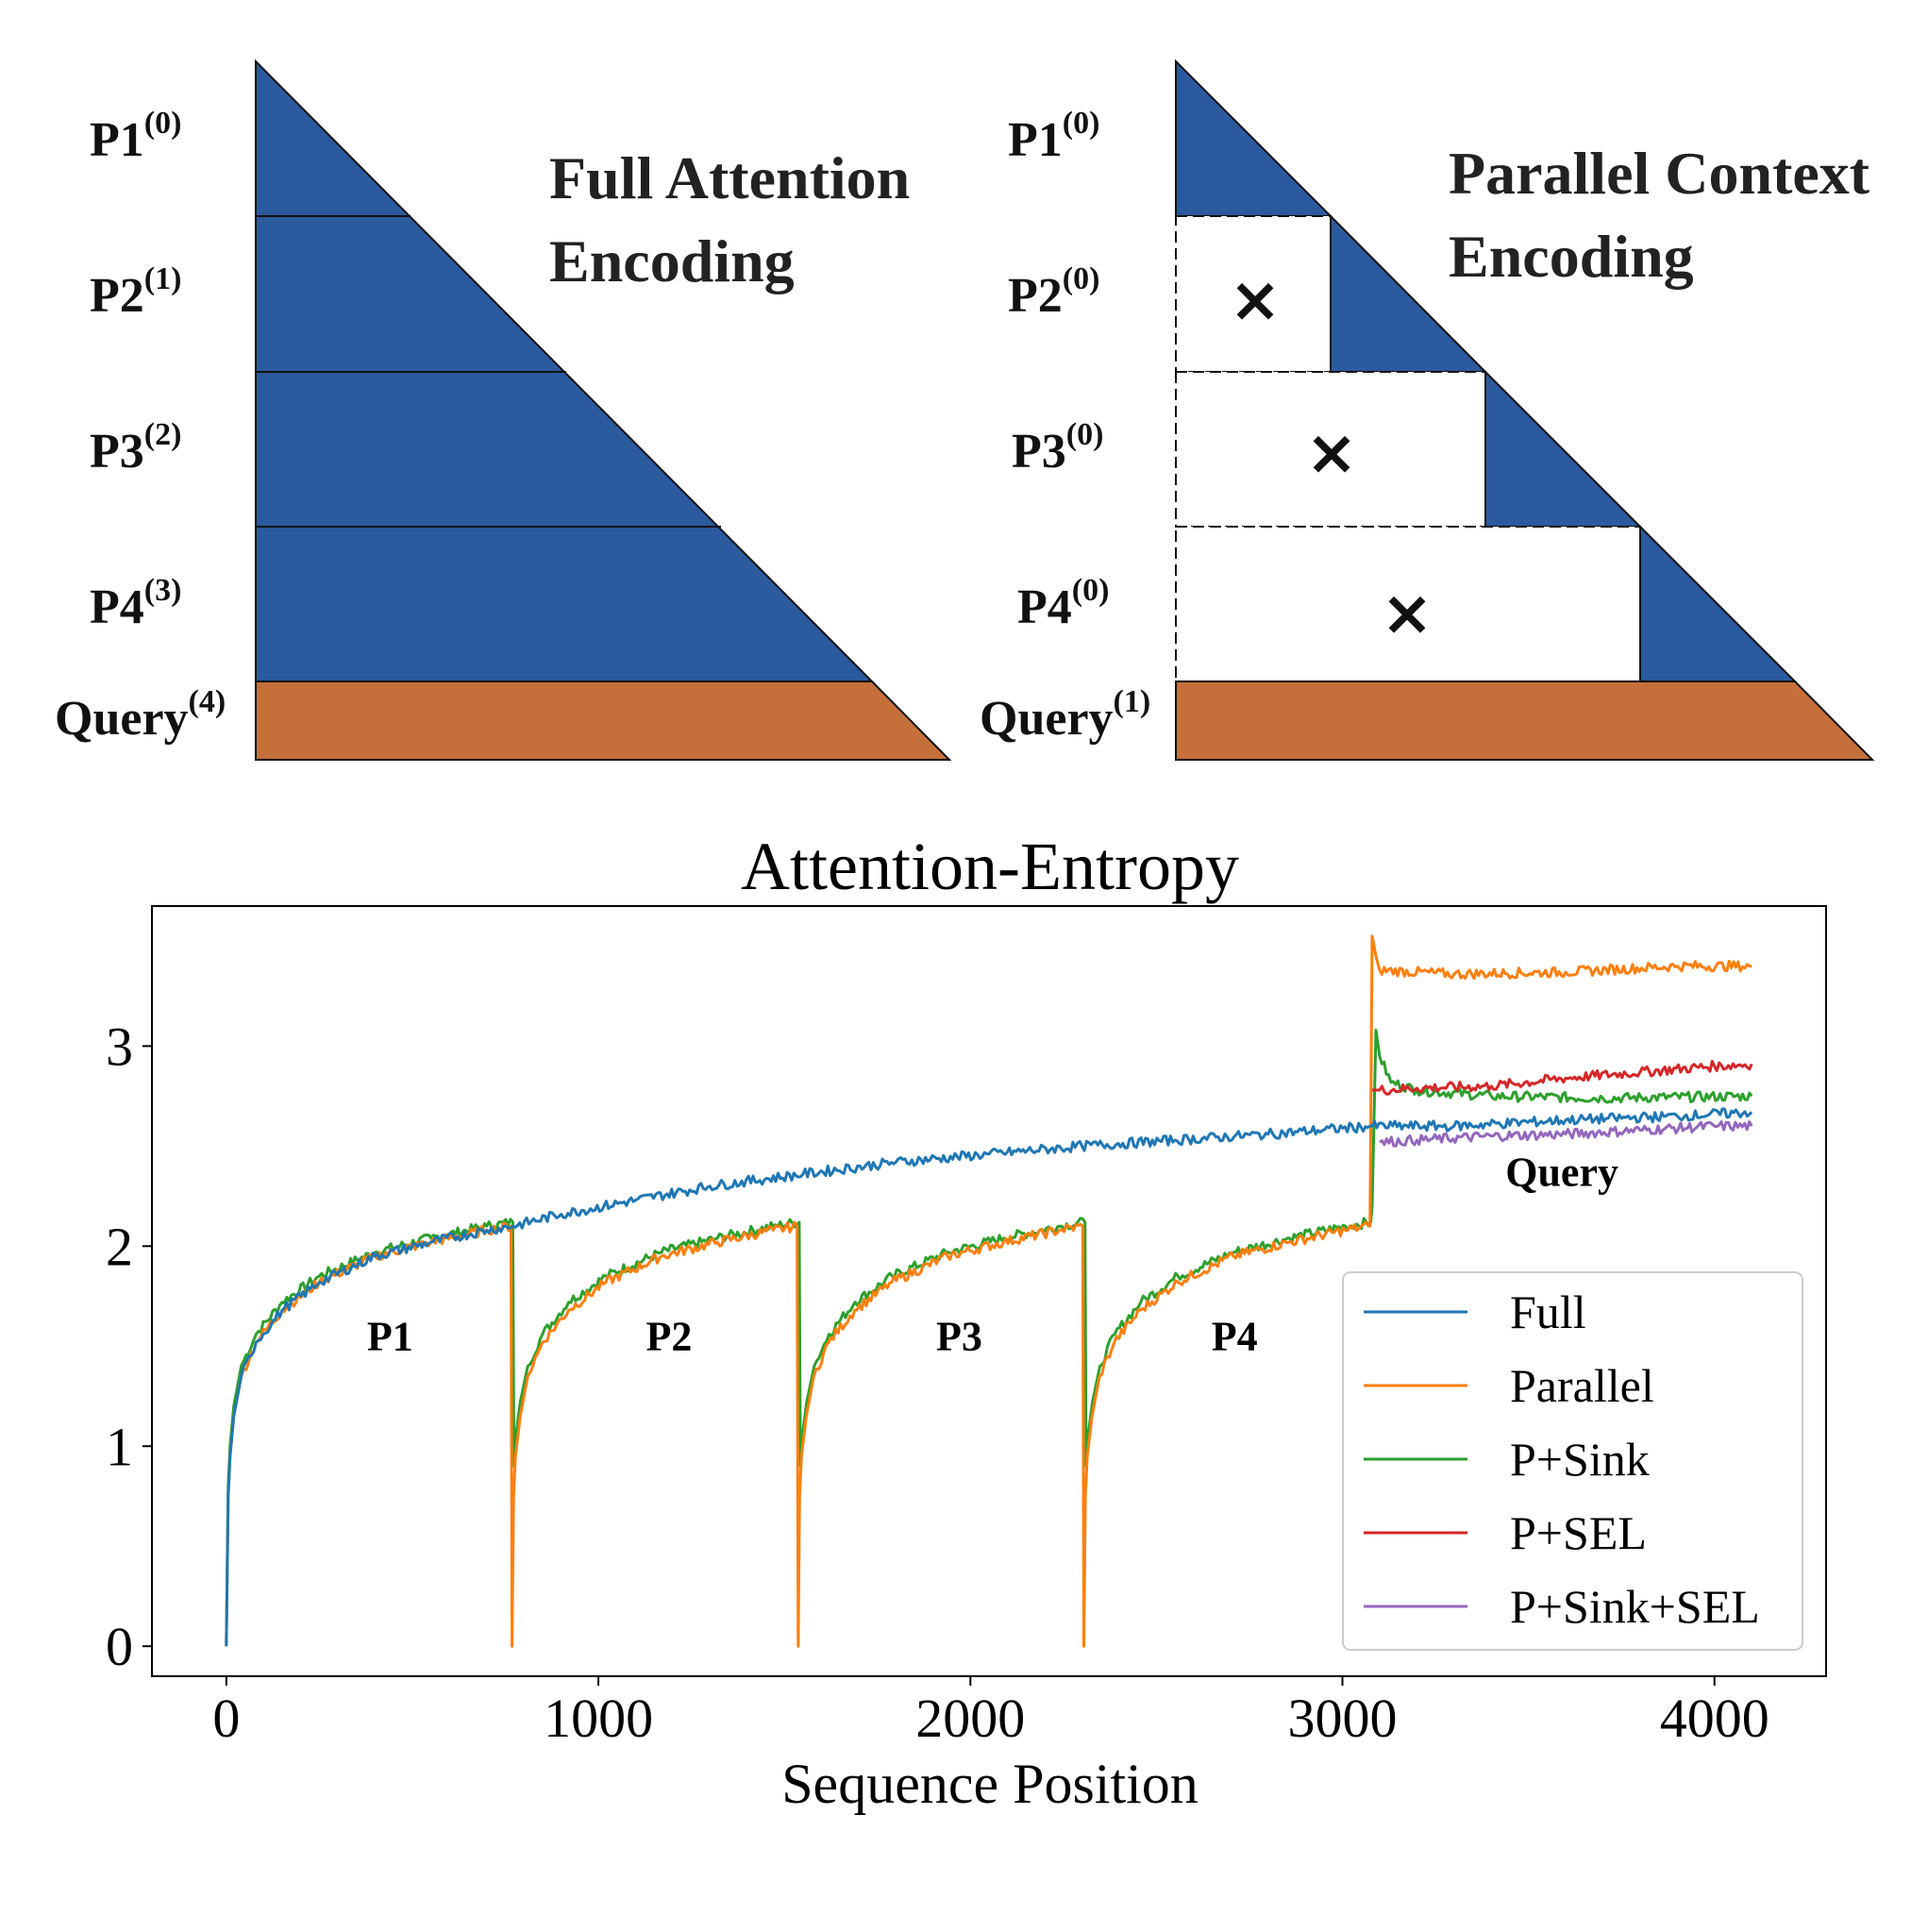 This screenshot has height=1932, width=1928. I want to click on segment-label: P2, so click(669, 1337).